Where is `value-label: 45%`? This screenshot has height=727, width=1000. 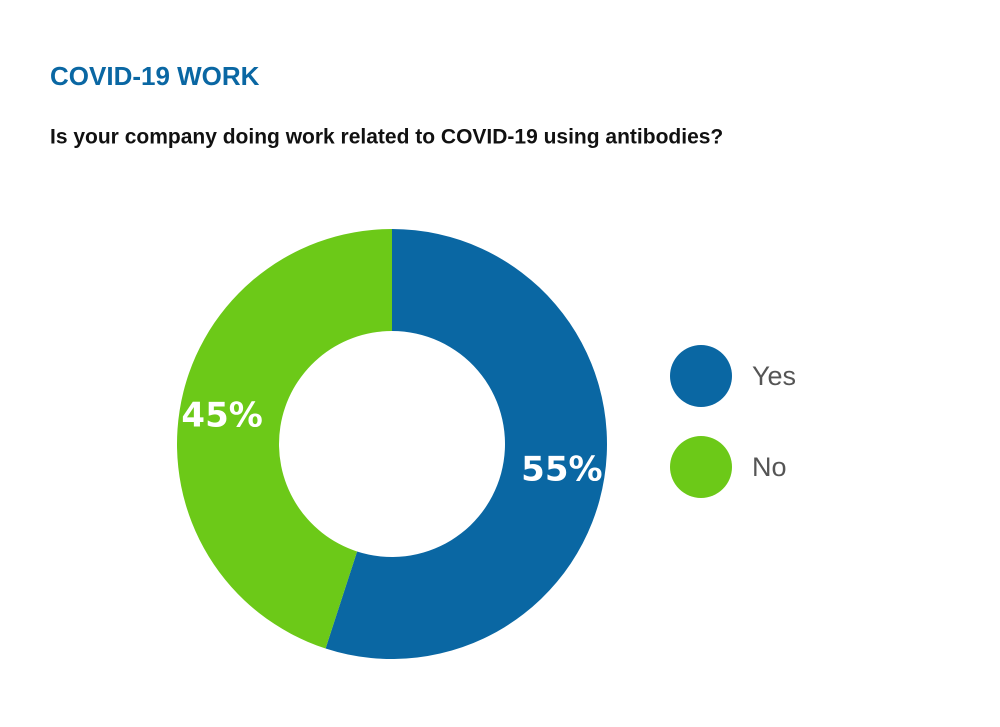 value-label: 45% is located at coordinates (221, 416).